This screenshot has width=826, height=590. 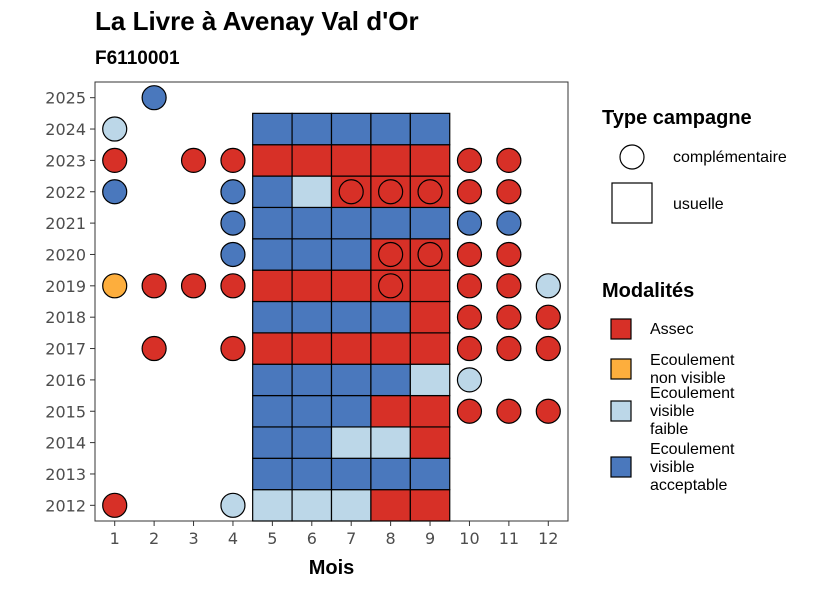 I want to click on y-tick-label: 2019, so click(x=65, y=286).